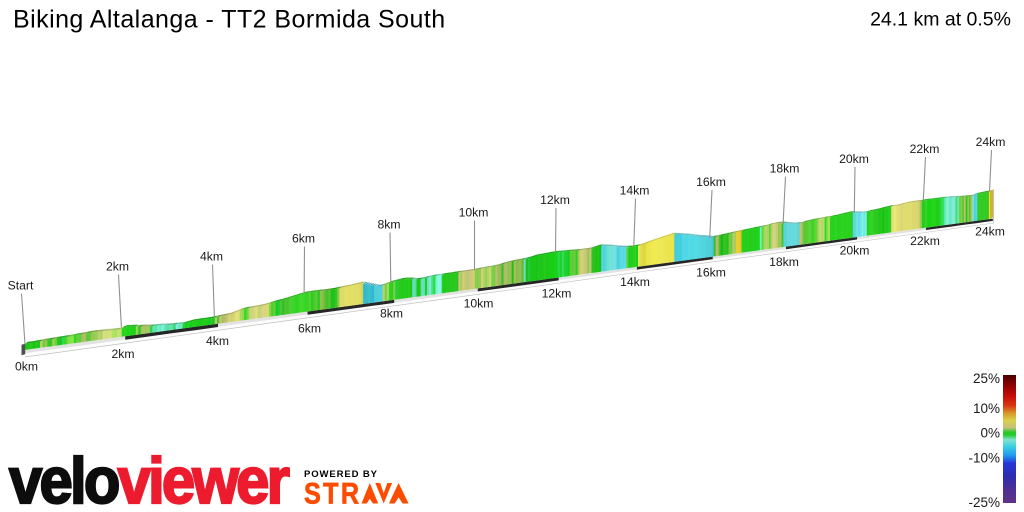 This screenshot has height=512, width=1024. I want to click on svg-text: -25%, so click(984, 502).